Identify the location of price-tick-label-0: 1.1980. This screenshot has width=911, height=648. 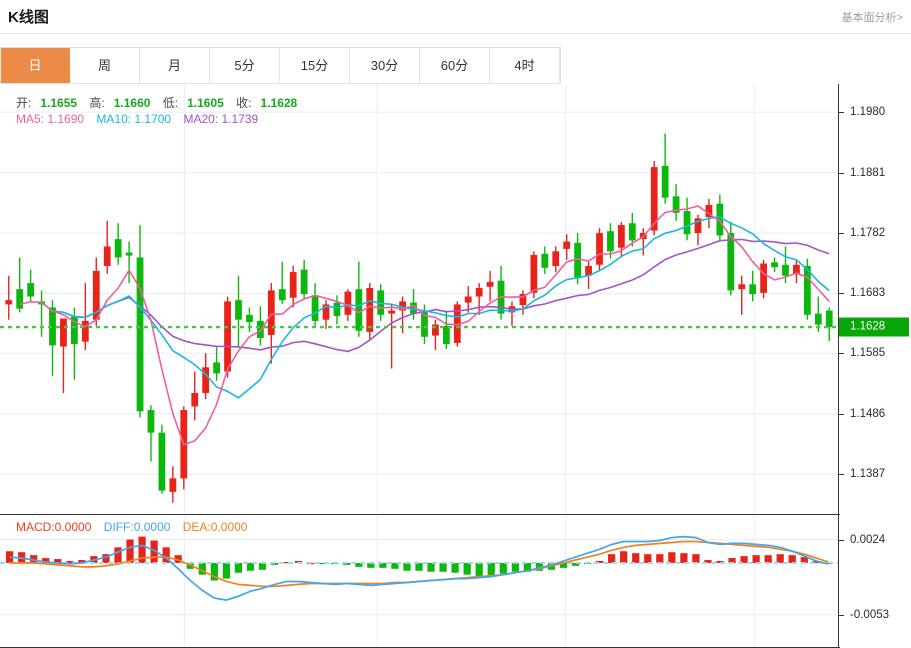
(868, 112).